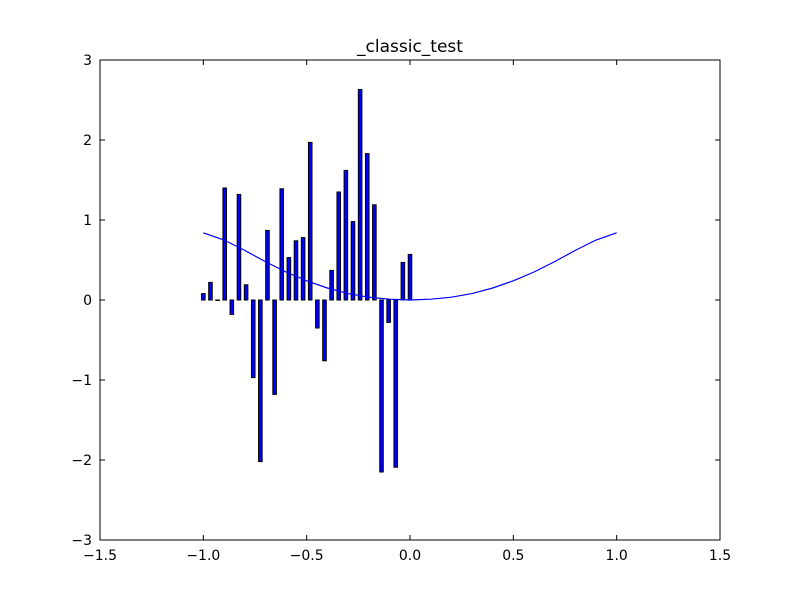  I want to click on y-tick-label: −1, so click(81, 381).